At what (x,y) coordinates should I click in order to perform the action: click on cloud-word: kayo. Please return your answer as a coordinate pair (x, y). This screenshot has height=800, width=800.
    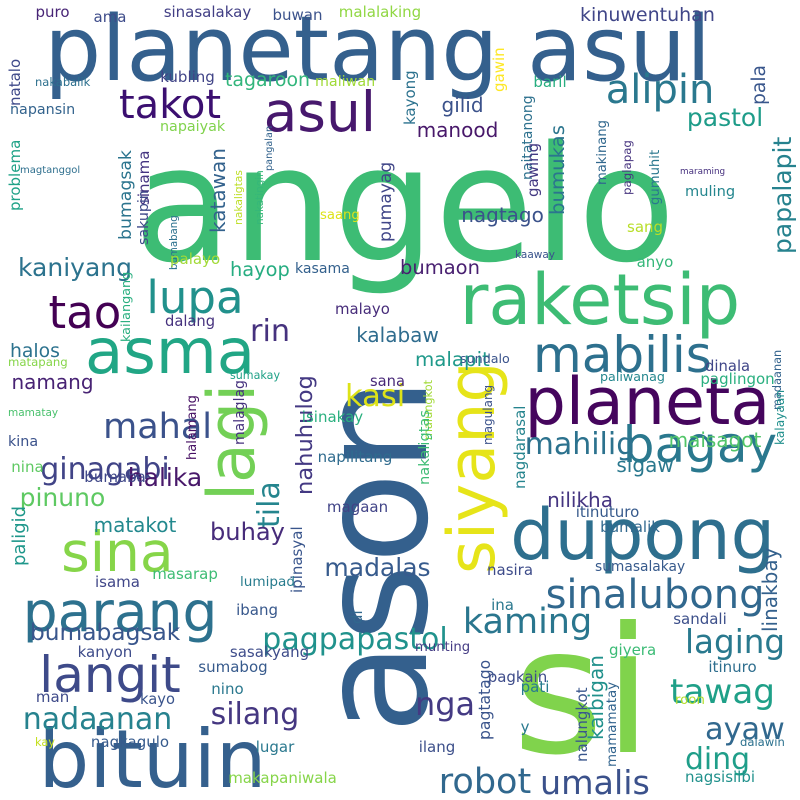
    Looking at the image, I should click on (157, 700).